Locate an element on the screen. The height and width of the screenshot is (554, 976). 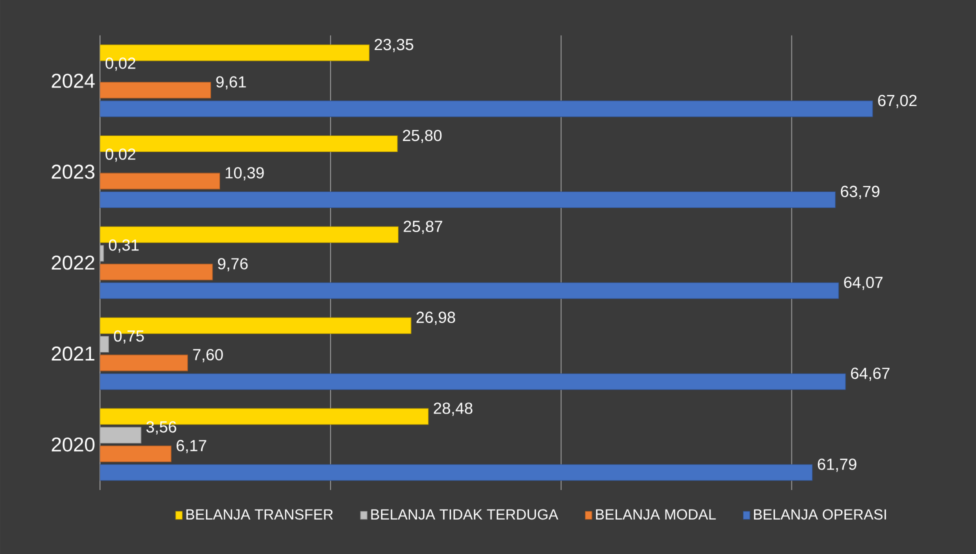
data-label: 64,07 is located at coordinates (863, 283).